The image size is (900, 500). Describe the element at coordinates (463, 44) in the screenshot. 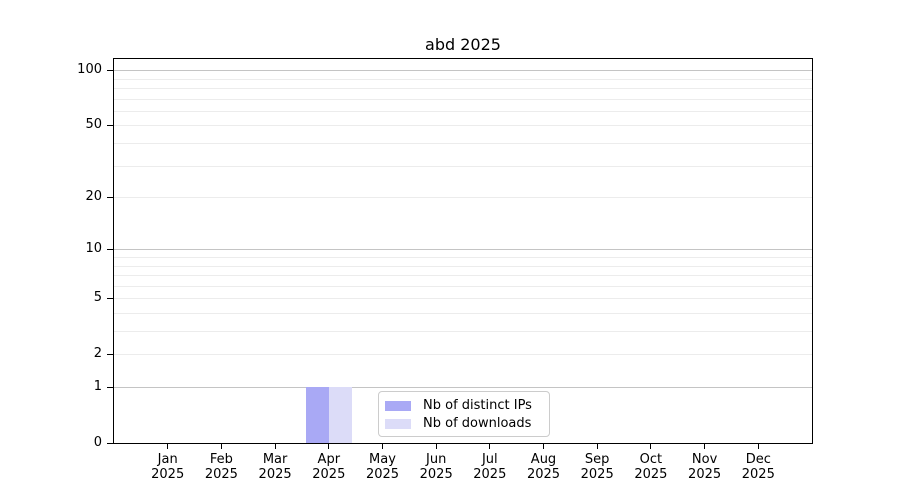

I see `chart-title: abd 2025` at that location.